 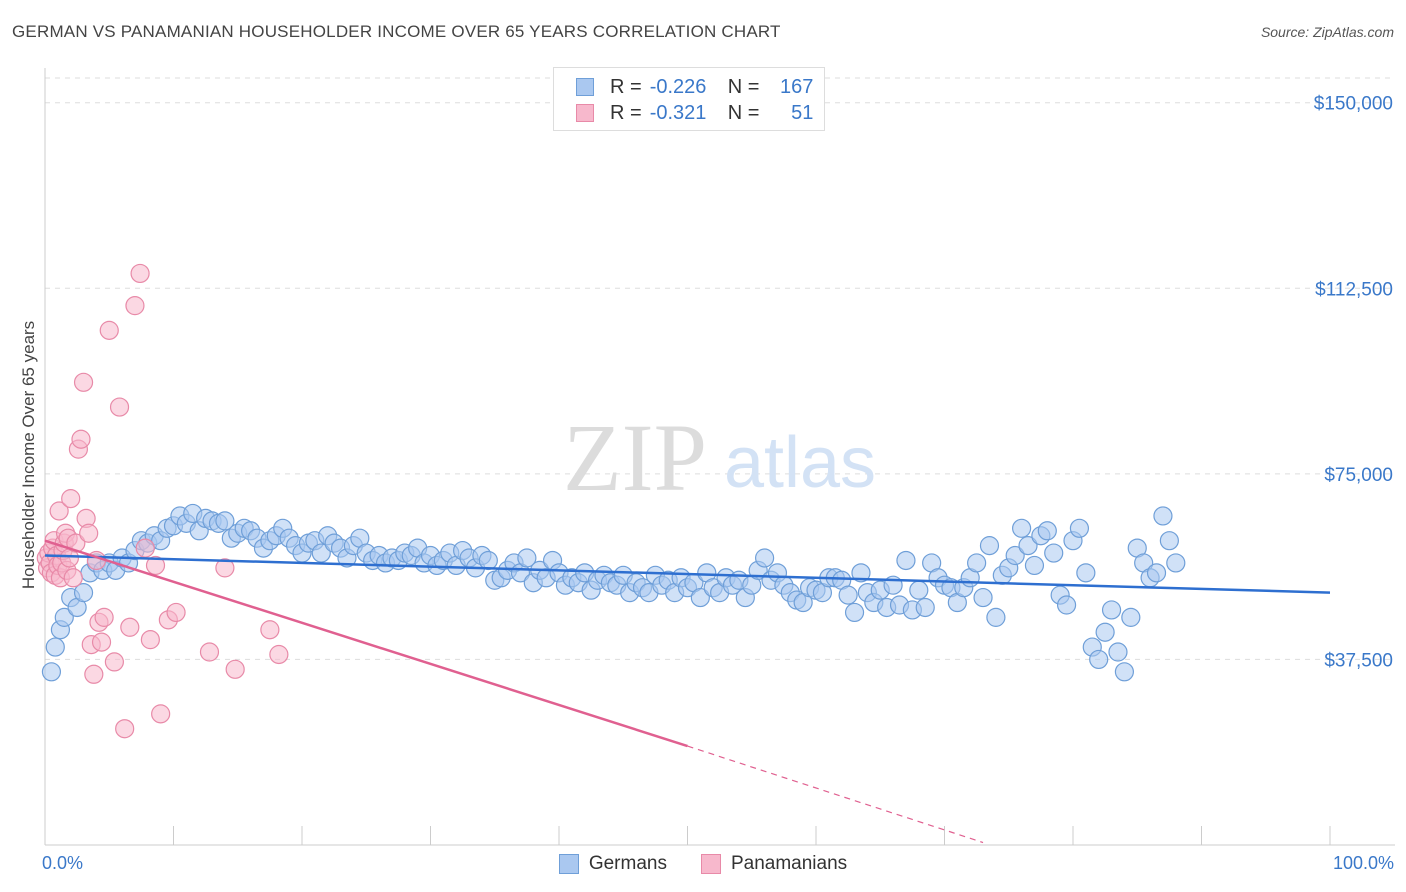 What do you see at coordinates (1358, 475) in the screenshot?
I see `y-tick-label: $75,000` at bounding box center [1358, 475].